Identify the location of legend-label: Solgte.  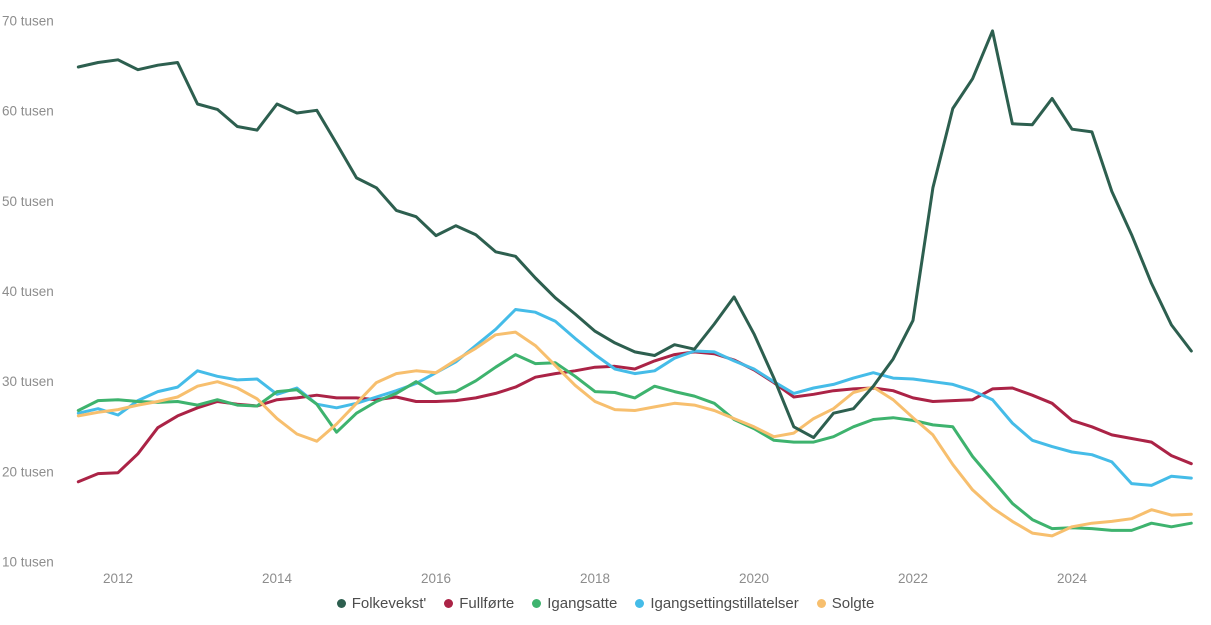
(853, 603).